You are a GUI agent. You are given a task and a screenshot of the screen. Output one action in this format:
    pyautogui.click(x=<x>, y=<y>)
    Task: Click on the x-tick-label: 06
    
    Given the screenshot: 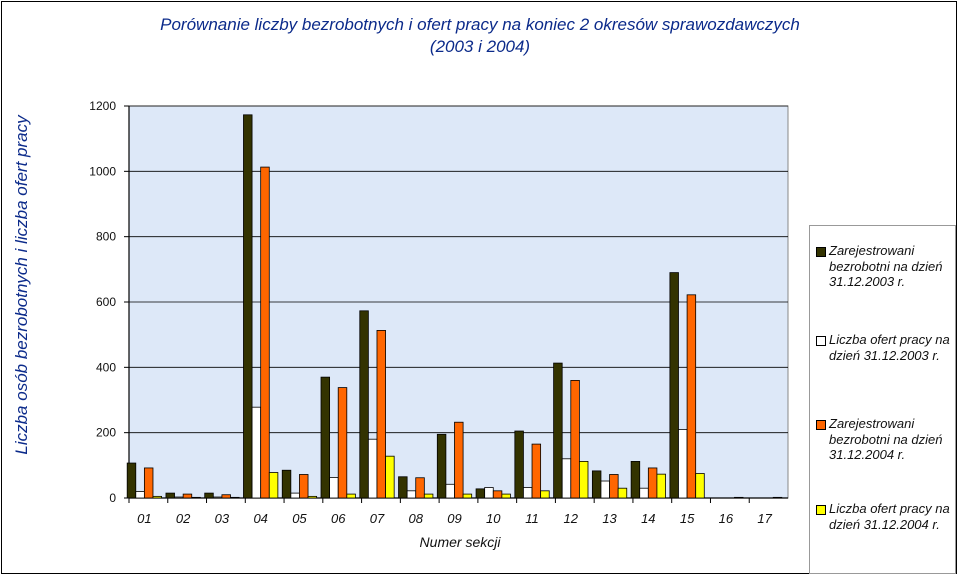 What is the action you would take?
    pyautogui.click(x=338, y=518)
    